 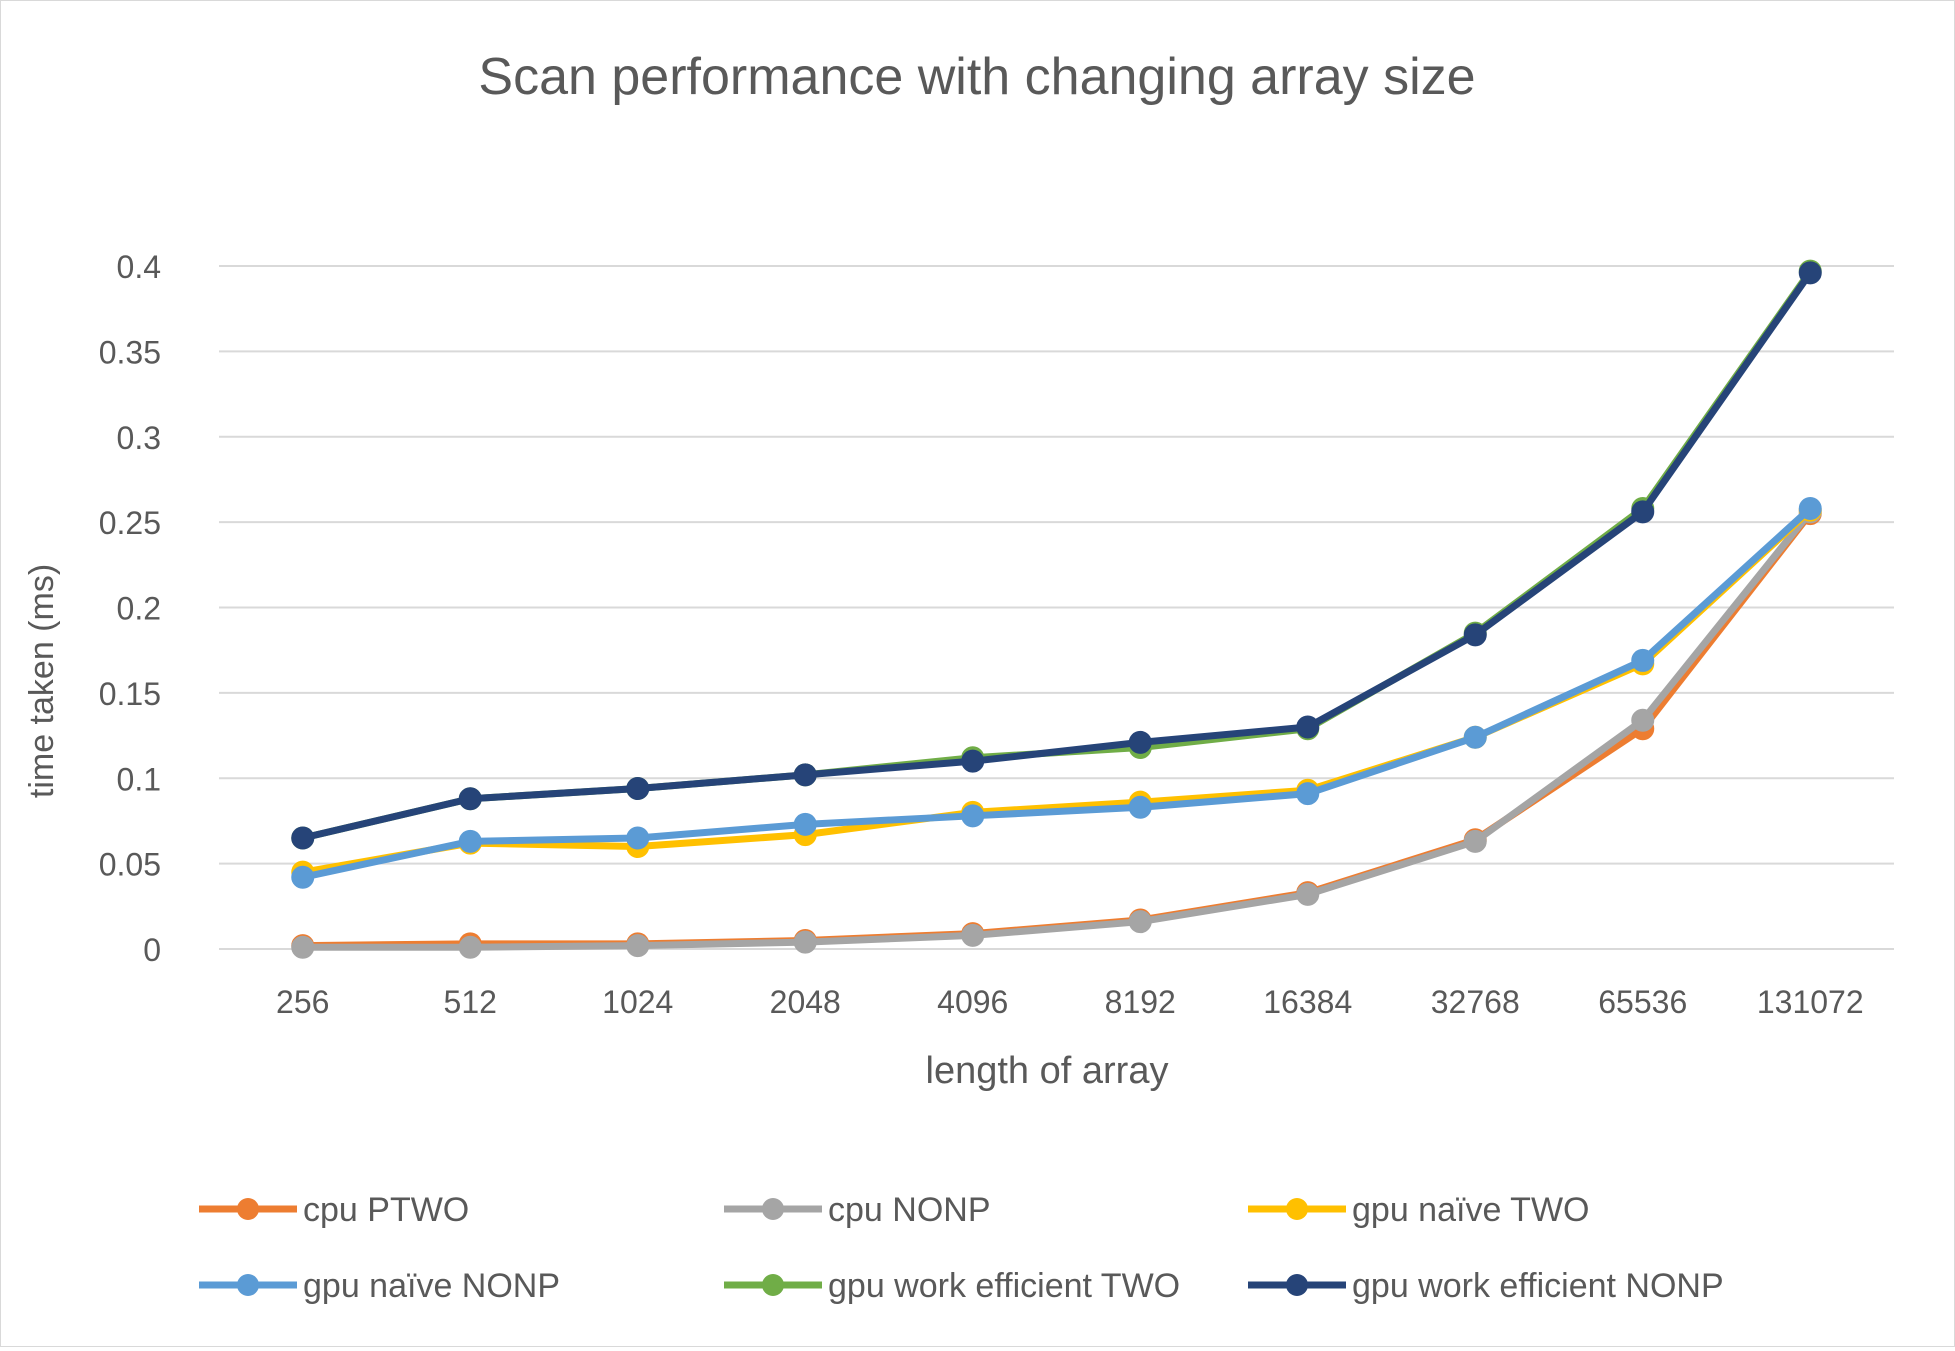 What do you see at coordinates (139, 609) in the screenshot?
I see `y-tick-label: 0.2` at bounding box center [139, 609].